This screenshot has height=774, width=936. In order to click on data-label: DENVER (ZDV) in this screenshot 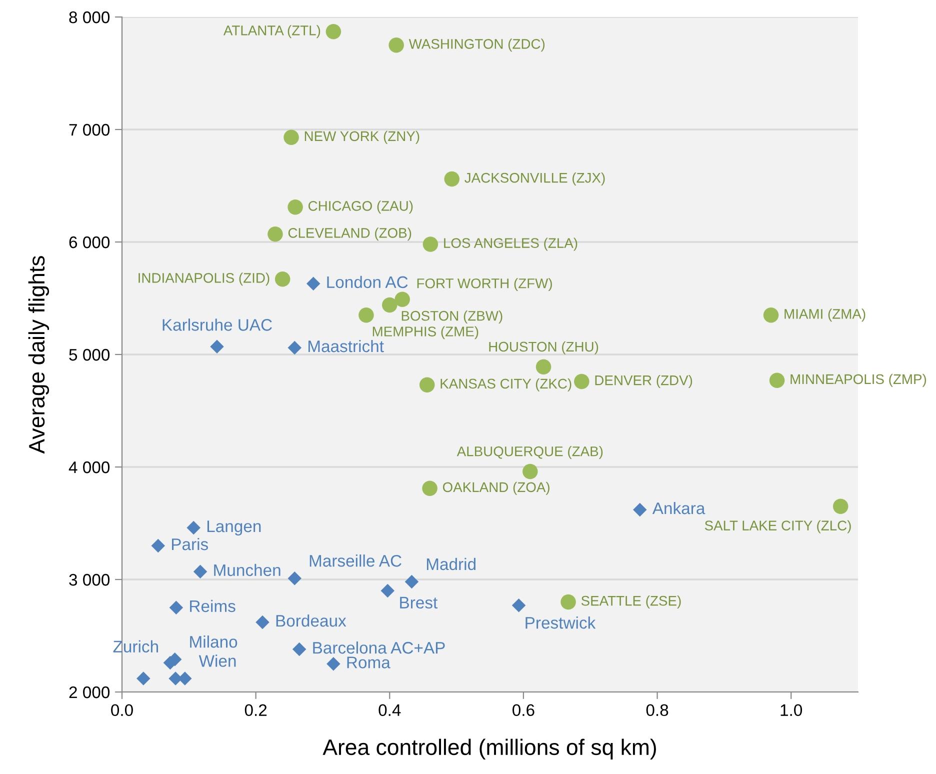, I will do `click(643, 381)`.